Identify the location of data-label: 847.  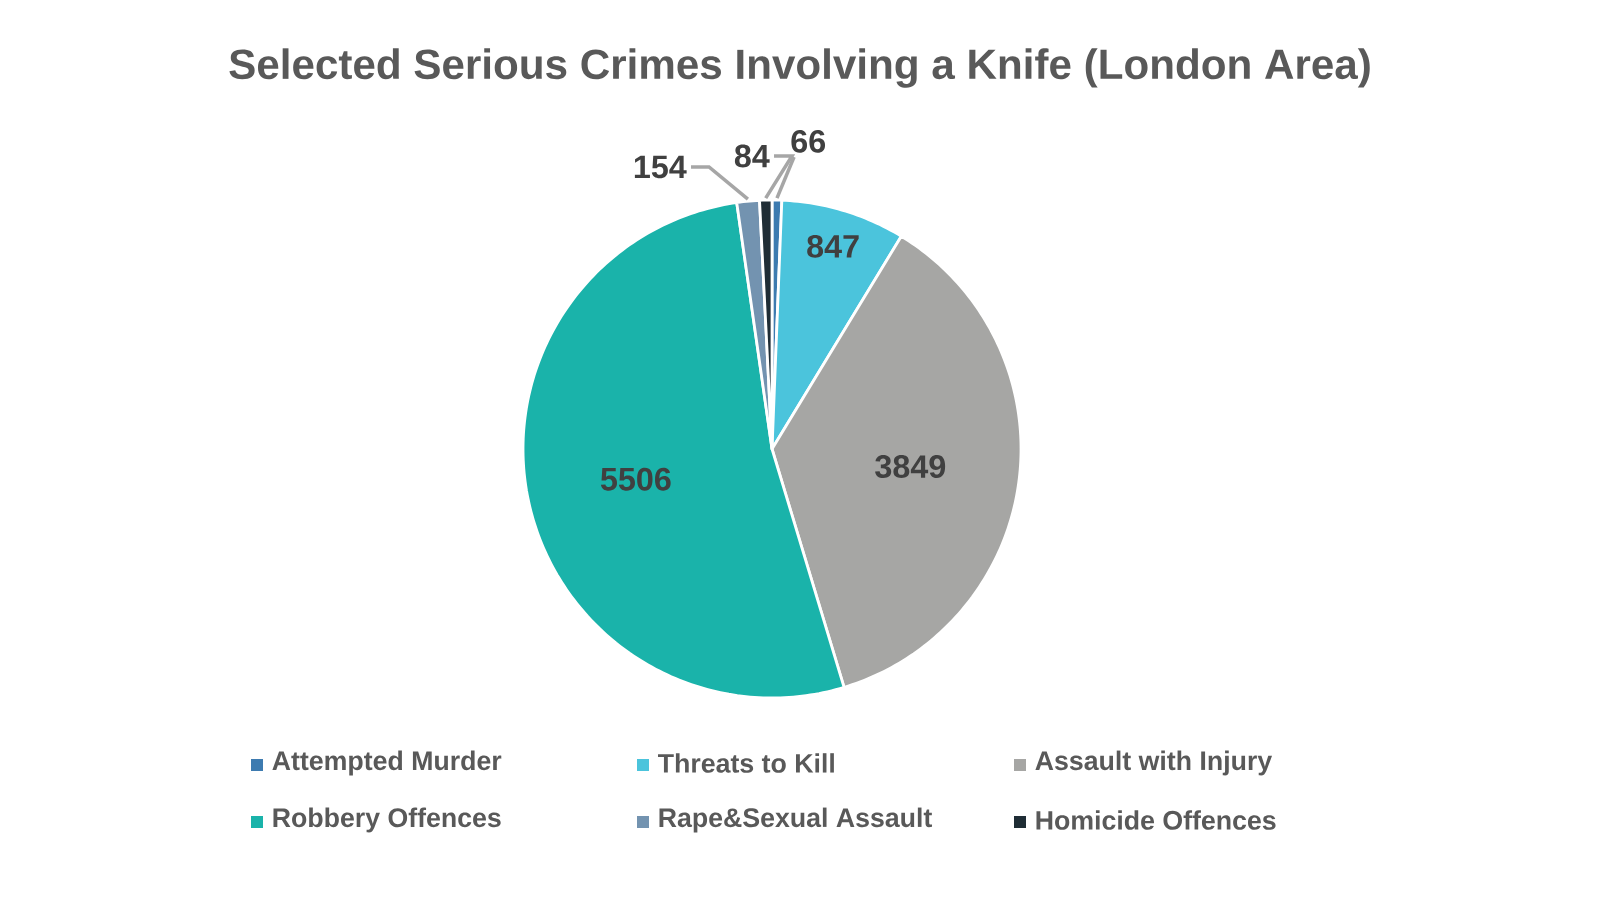
(833, 246).